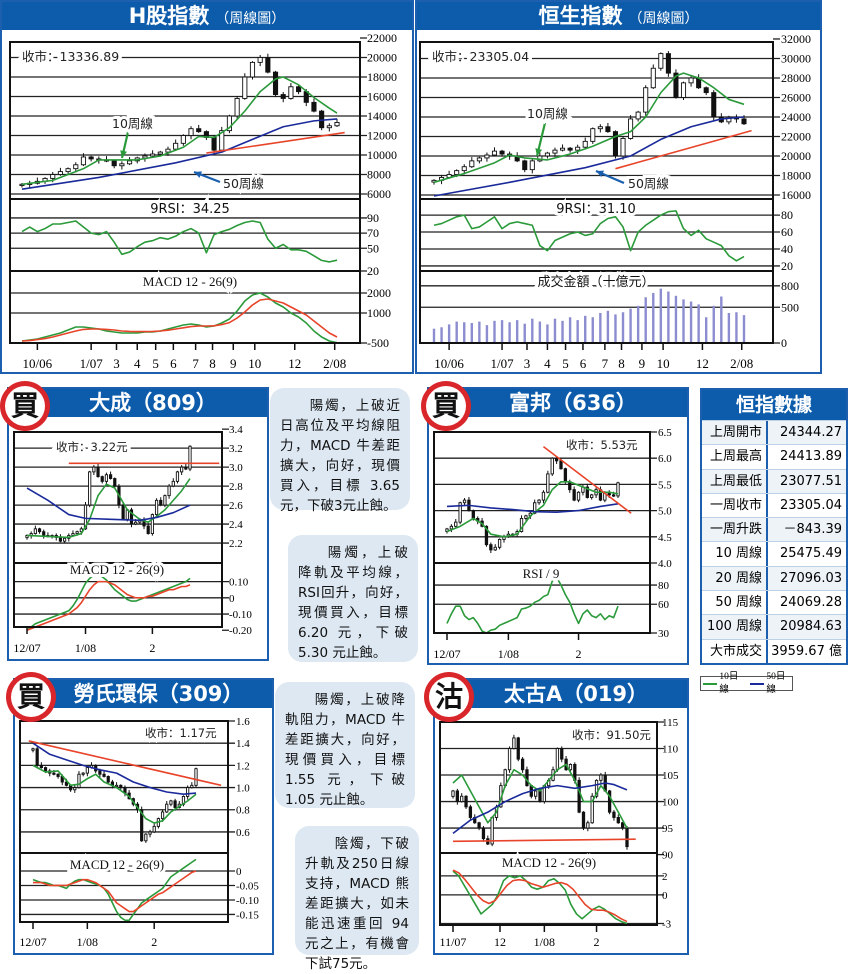 This screenshot has width=850, height=974. What do you see at coordinates (247, 915) in the screenshot?
I see `y-tick-label: -0.15` at bounding box center [247, 915].